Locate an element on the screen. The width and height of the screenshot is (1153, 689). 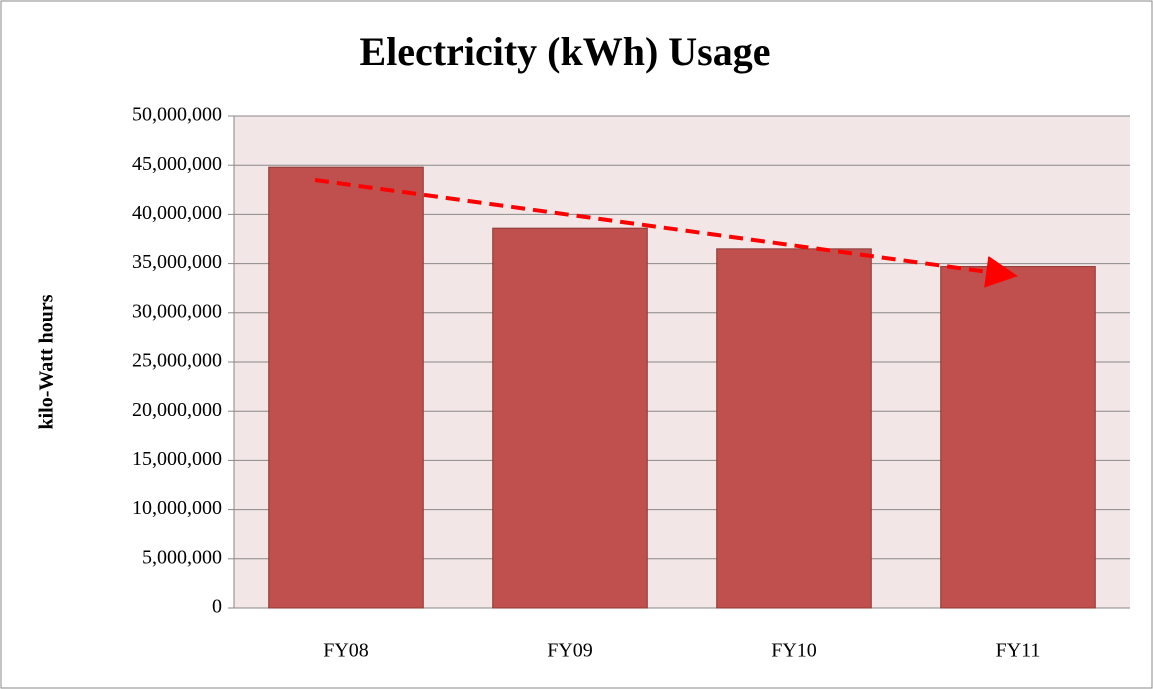
trend-arrow is located at coordinates (666, 233).